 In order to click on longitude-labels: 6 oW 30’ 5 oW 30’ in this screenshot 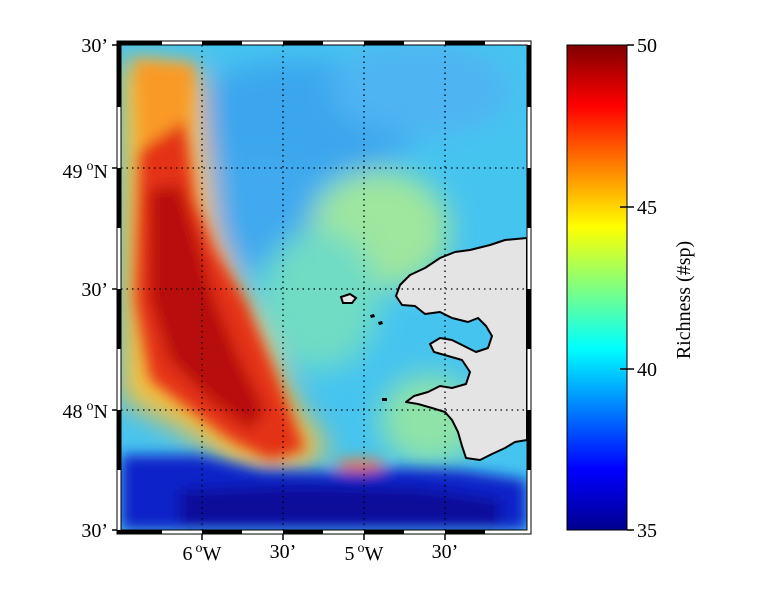, I will do `click(321, 553)`.